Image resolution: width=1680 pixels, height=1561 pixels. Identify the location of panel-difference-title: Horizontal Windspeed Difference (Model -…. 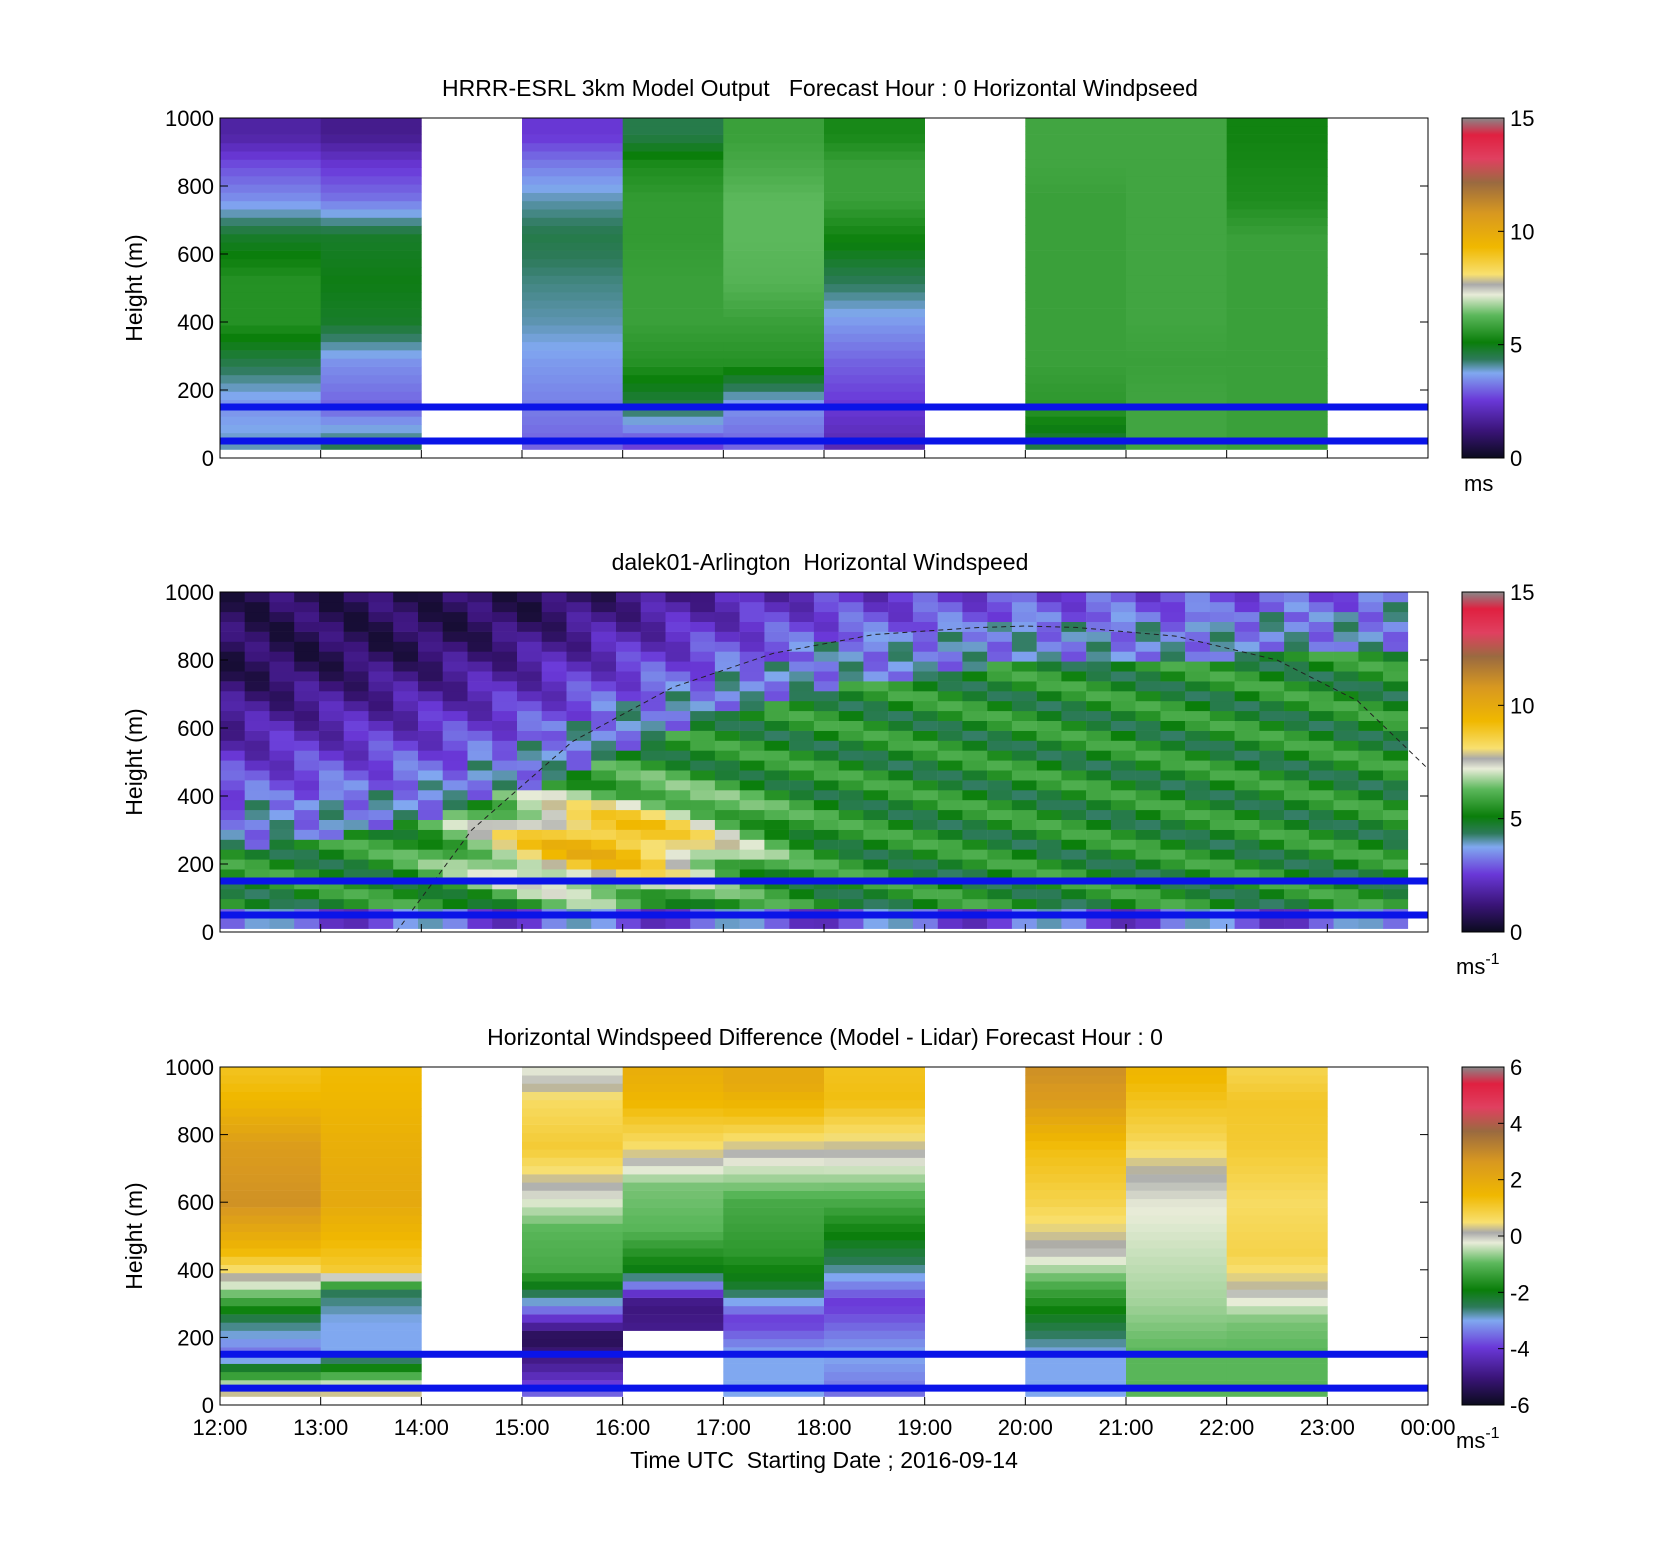
(825, 1037).